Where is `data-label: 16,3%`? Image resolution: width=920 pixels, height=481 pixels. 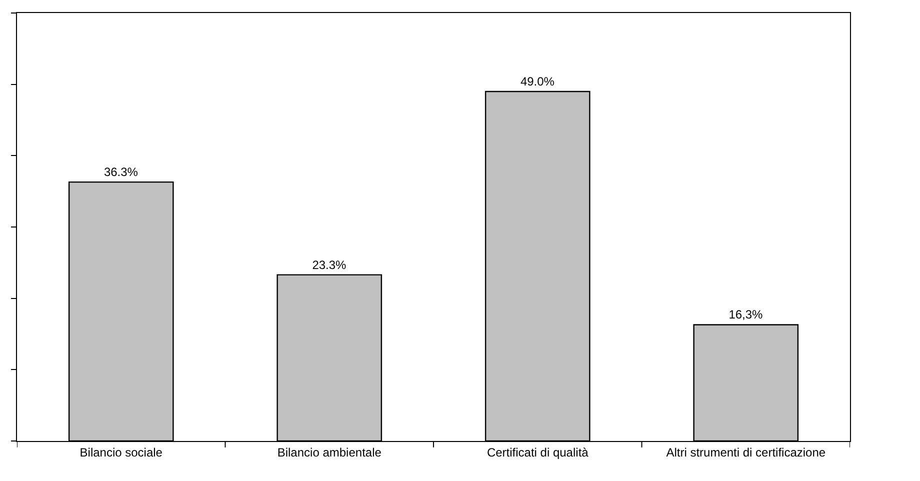 data-label: 16,3% is located at coordinates (746, 315).